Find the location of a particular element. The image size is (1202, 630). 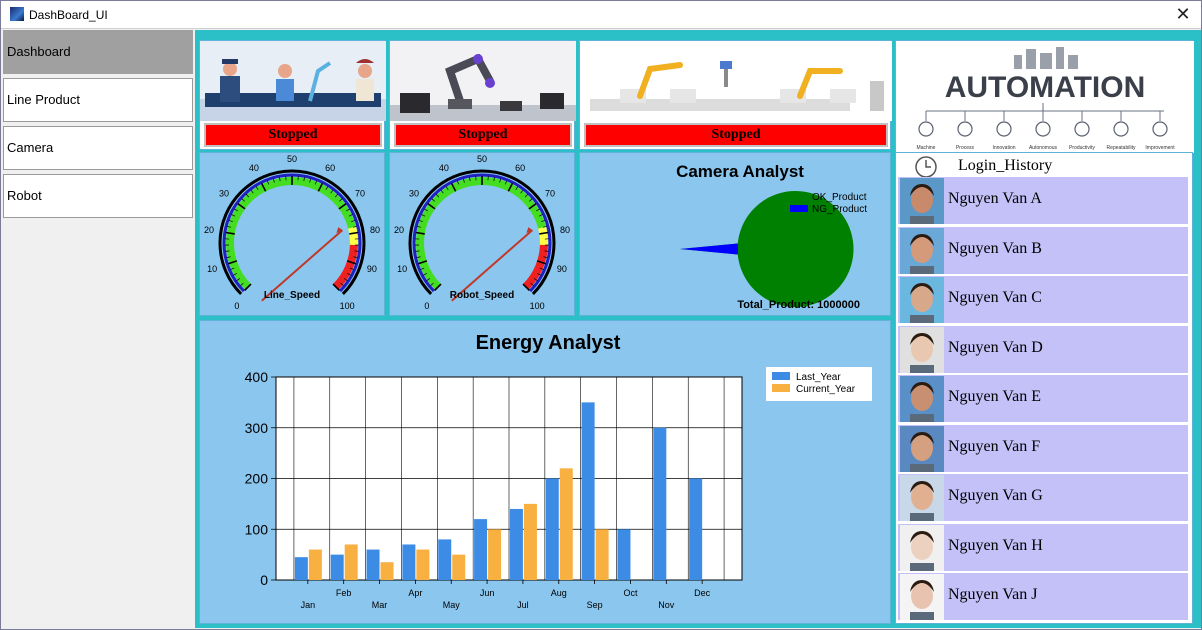

x-tick-label: Jul is located at coordinates (523, 605).